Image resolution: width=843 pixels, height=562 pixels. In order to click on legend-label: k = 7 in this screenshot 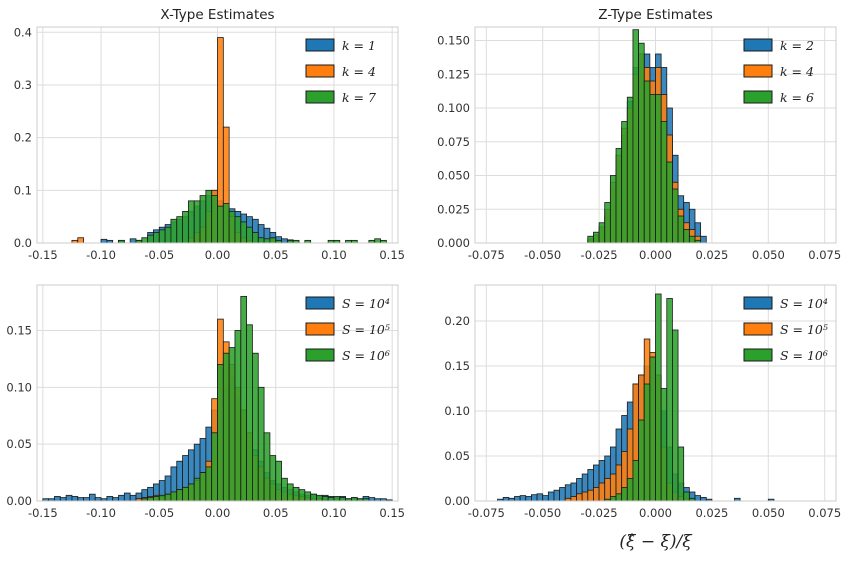, I will do `click(359, 97)`.